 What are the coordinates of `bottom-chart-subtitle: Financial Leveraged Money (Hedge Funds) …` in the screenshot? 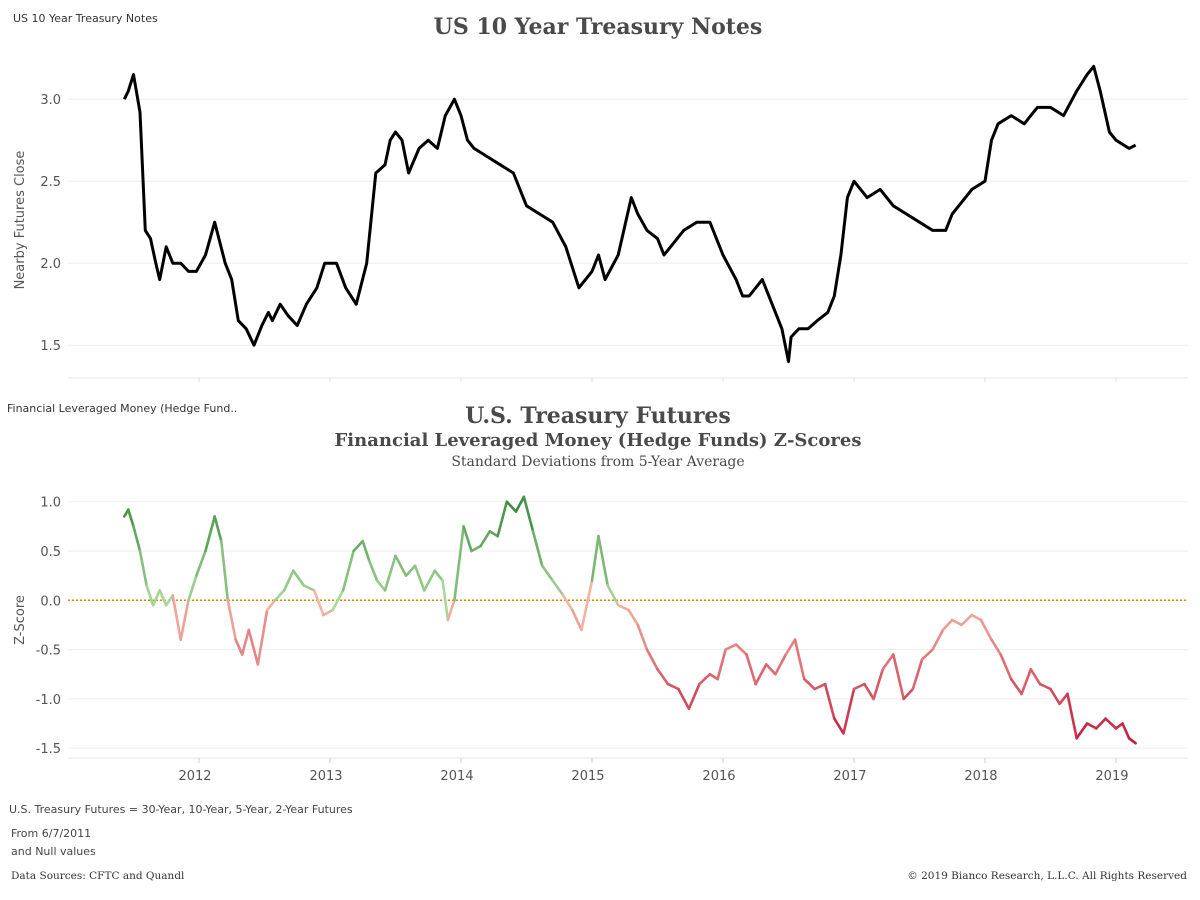 It's located at (598, 440).